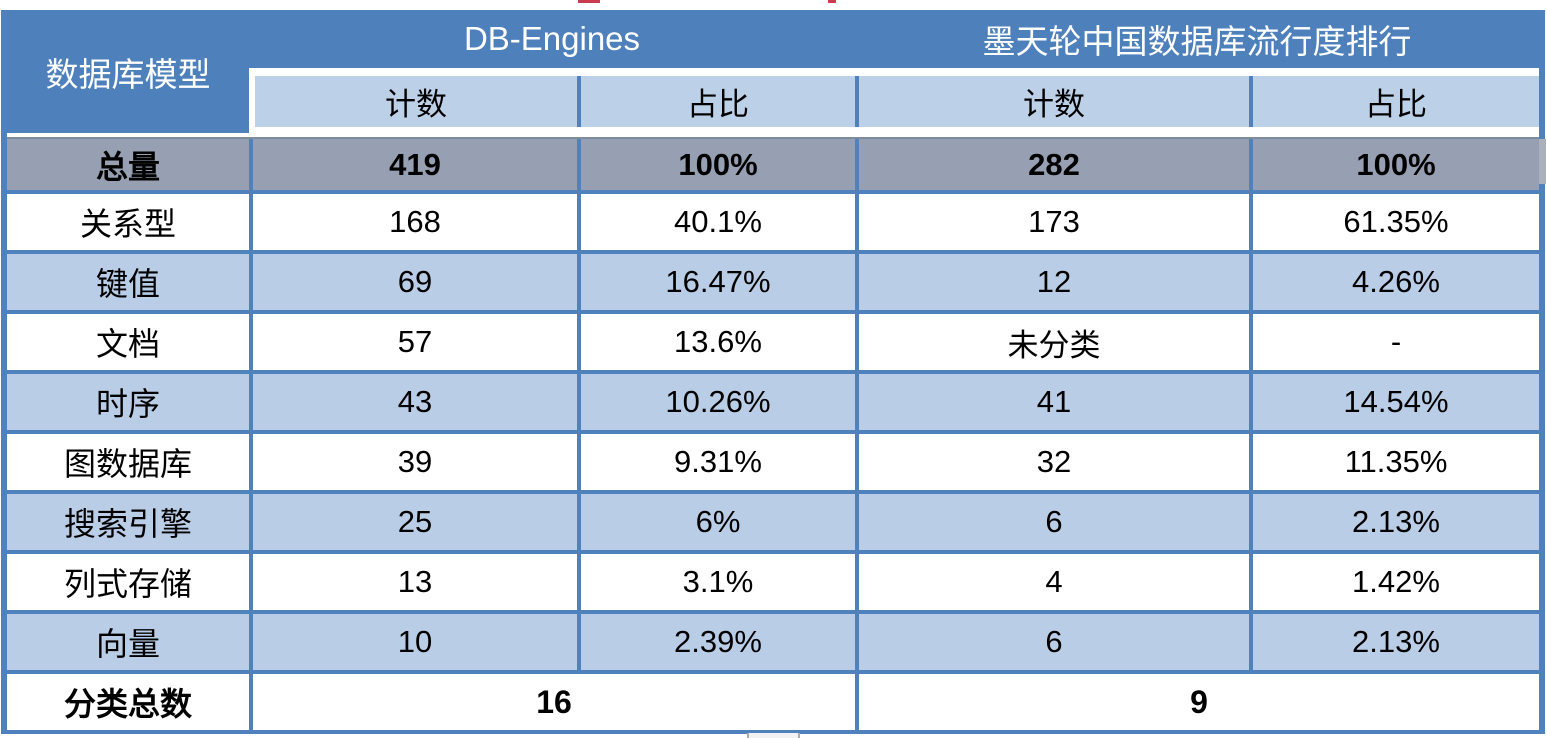 This screenshot has height=738, width=1547. I want to click on cell-db-count: 43, so click(415, 401).